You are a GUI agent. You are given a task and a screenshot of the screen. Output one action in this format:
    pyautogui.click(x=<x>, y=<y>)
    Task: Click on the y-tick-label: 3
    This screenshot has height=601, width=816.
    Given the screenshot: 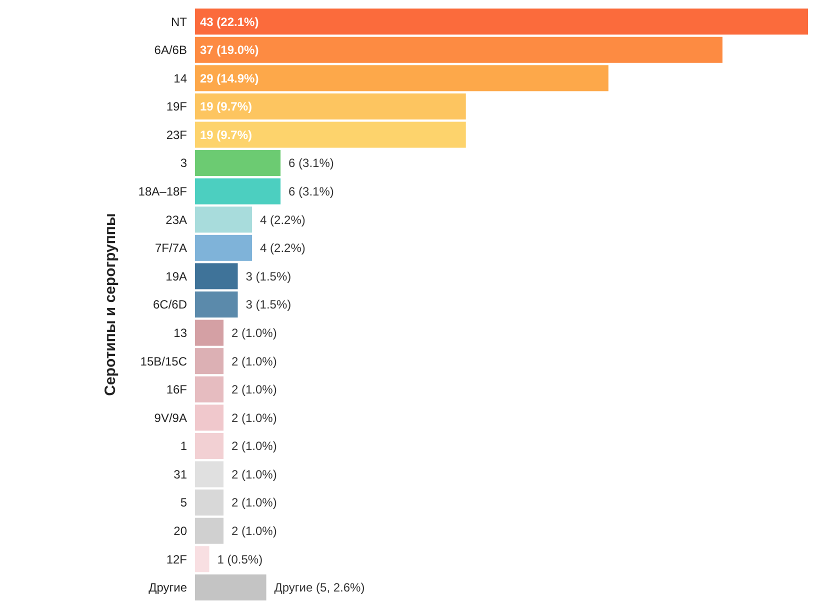 What is the action you would take?
    pyautogui.click(x=184, y=163)
    